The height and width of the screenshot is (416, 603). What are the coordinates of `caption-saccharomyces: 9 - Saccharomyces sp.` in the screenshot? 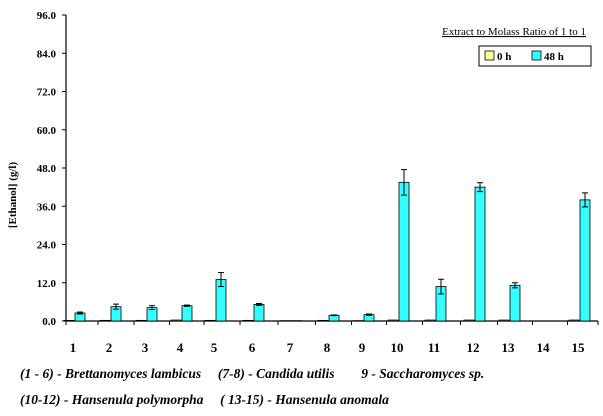 It's located at (423, 373).